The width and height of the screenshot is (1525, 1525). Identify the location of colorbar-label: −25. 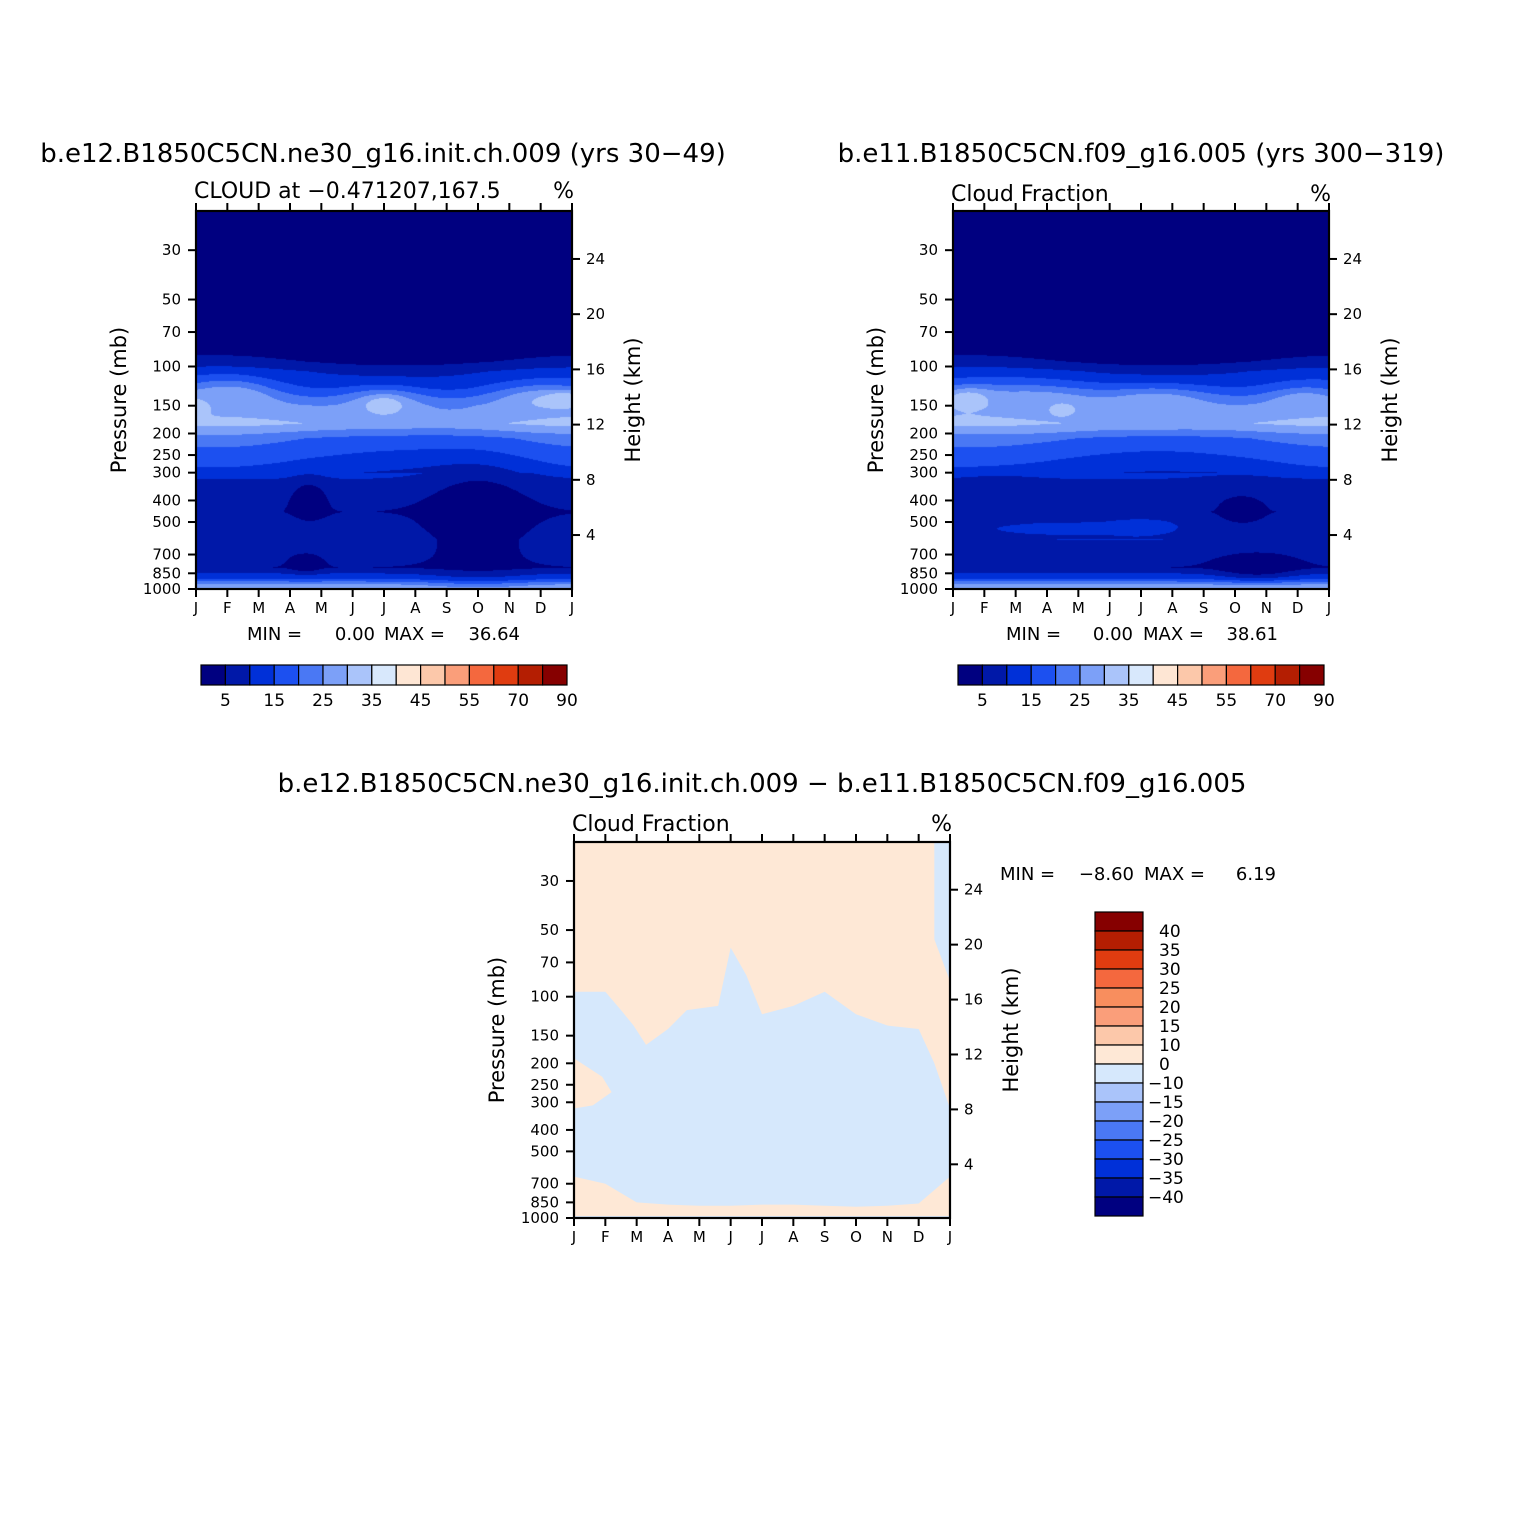
(1166, 1141).